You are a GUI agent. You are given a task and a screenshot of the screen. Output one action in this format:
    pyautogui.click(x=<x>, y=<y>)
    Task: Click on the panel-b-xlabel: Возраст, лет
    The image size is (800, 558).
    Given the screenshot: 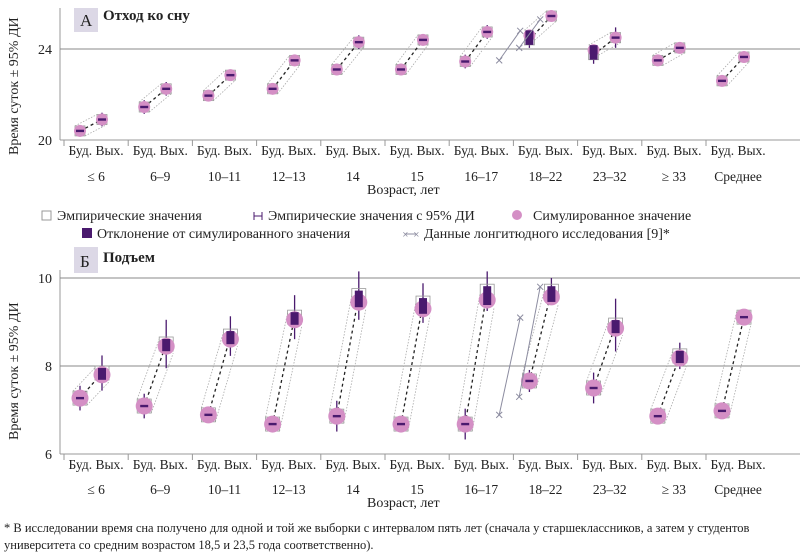 What is the action you would take?
    pyautogui.click(x=403, y=503)
    